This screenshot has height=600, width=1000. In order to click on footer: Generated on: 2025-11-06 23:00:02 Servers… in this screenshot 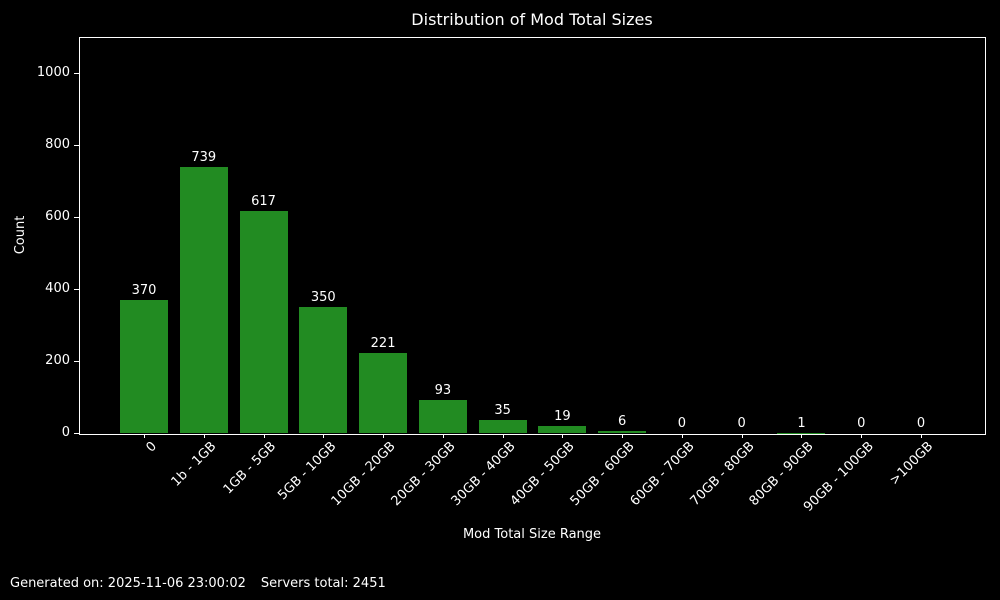, I will do `click(198, 584)`.